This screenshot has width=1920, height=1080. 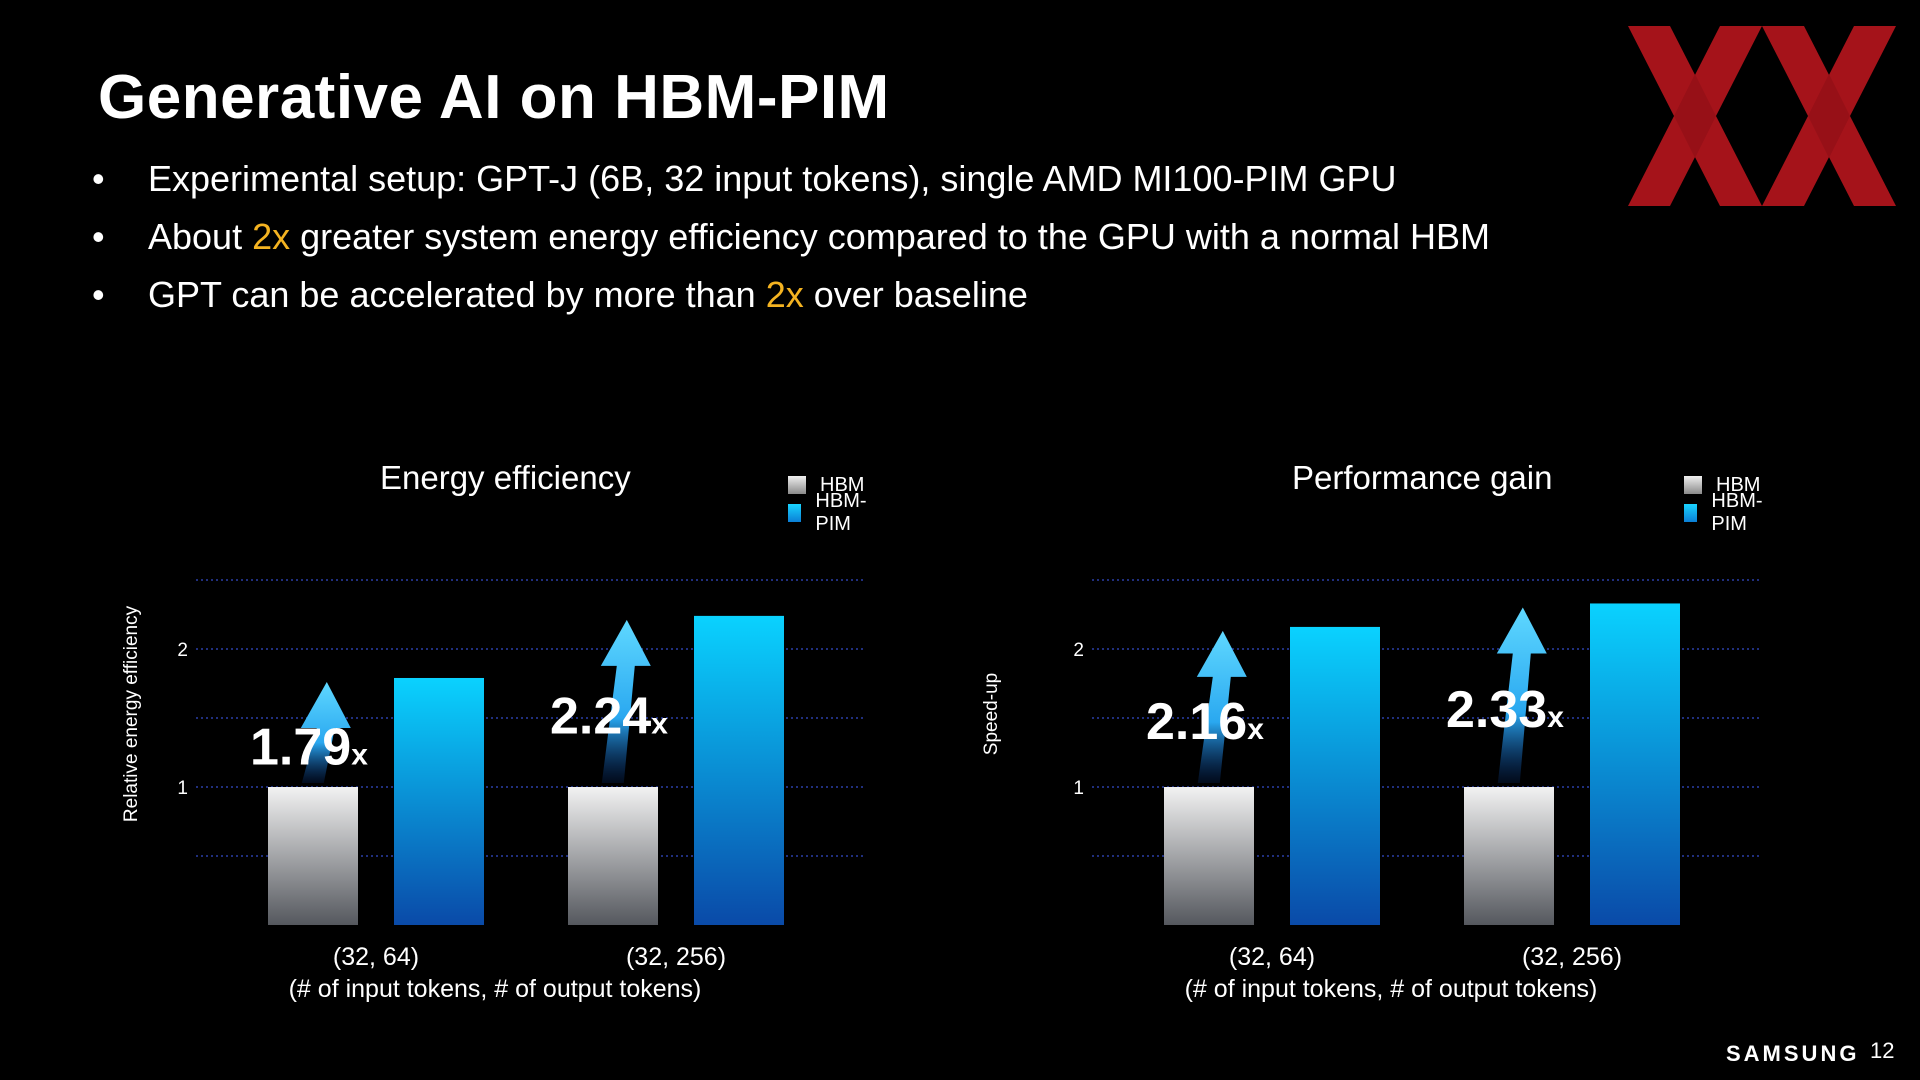 What do you see at coordinates (1762, 116) in the screenshot?
I see `conference-logo` at bounding box center [1762, 116].